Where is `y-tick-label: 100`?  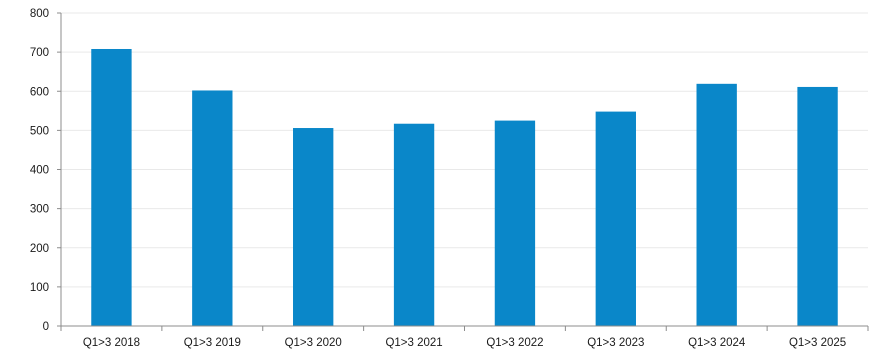 y-tick-label: 100 is located at coordinates (39, 288).